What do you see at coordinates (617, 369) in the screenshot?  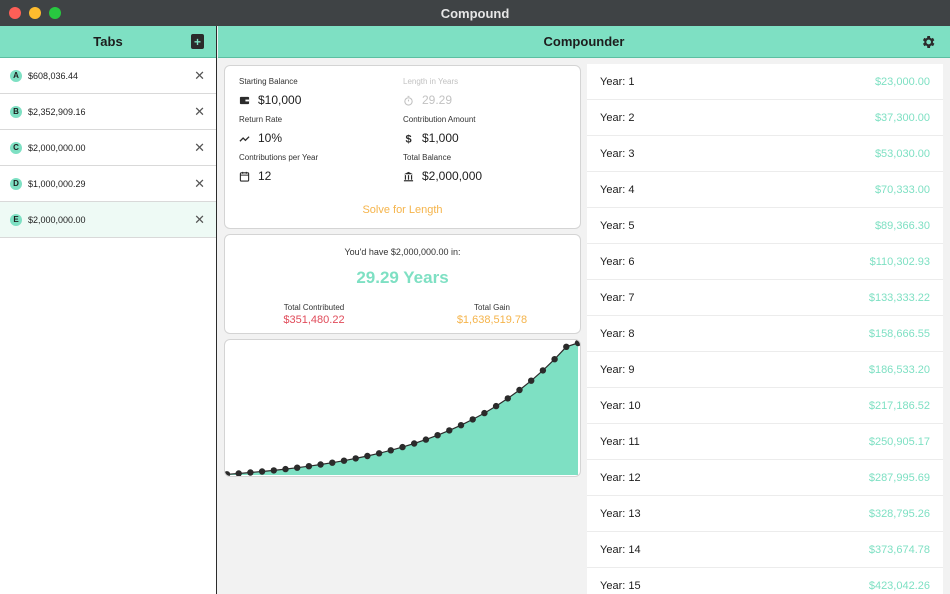 I see `year-label: Year: 9` at bounding box center [617, 369].